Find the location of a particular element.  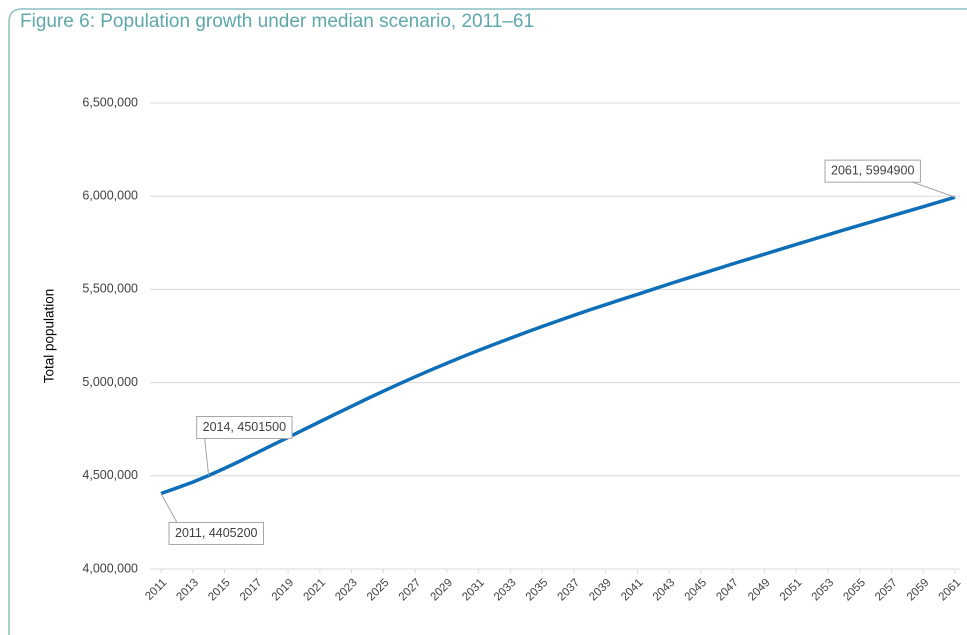

annotation-text: 2011, 4405200 is located at coordinates (216, 533).